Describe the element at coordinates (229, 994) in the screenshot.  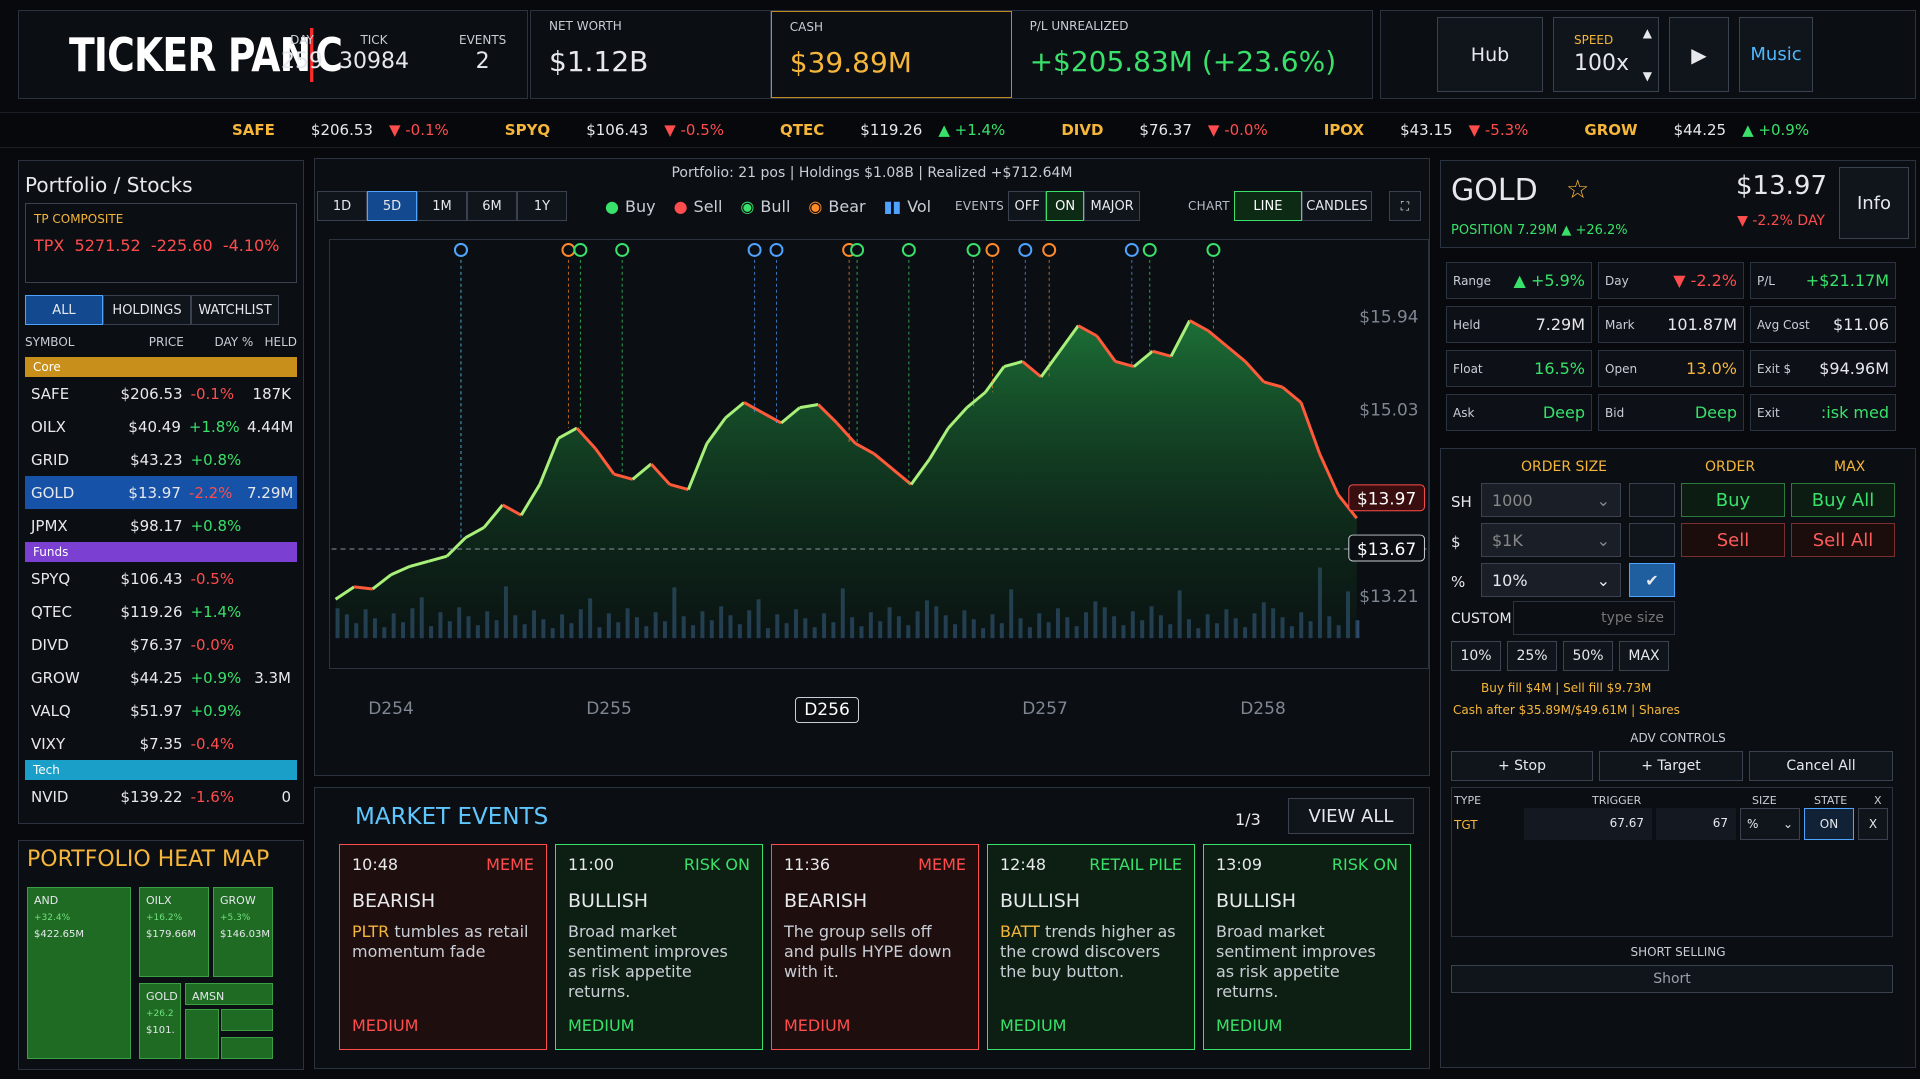
I see `heatmap-cell: AMSN` at that location.